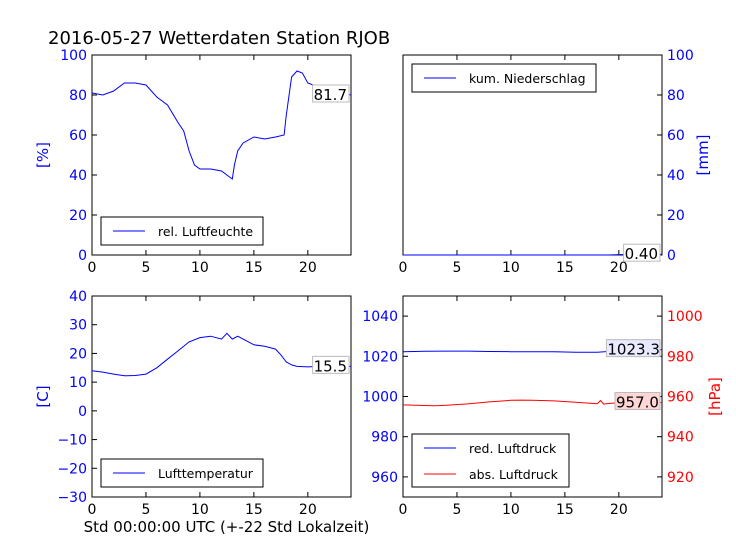  I want to click on y-tick-label: 30, so click(78, 326).